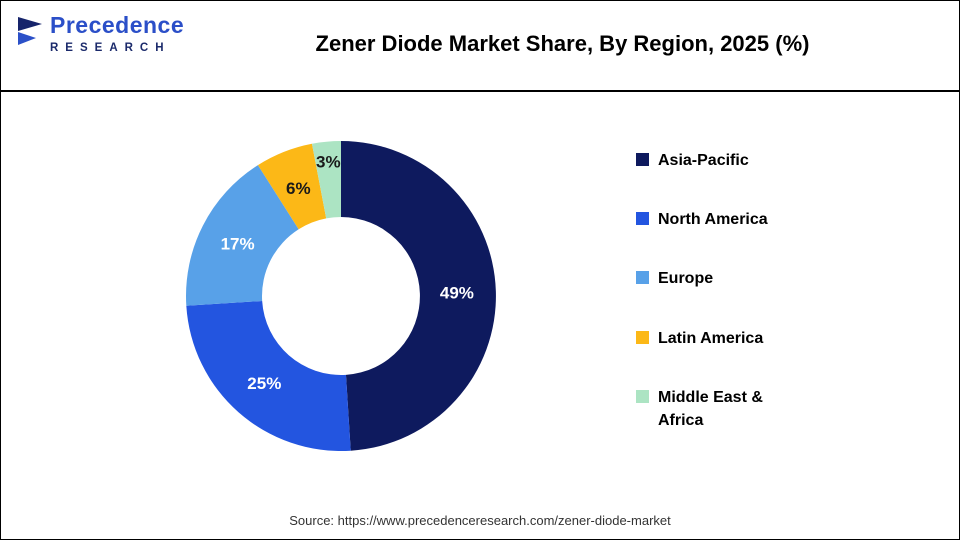  Describe the element at coordinates (642, 337) in the screenshot. I see `legend-swatch-latin-america` at that location.